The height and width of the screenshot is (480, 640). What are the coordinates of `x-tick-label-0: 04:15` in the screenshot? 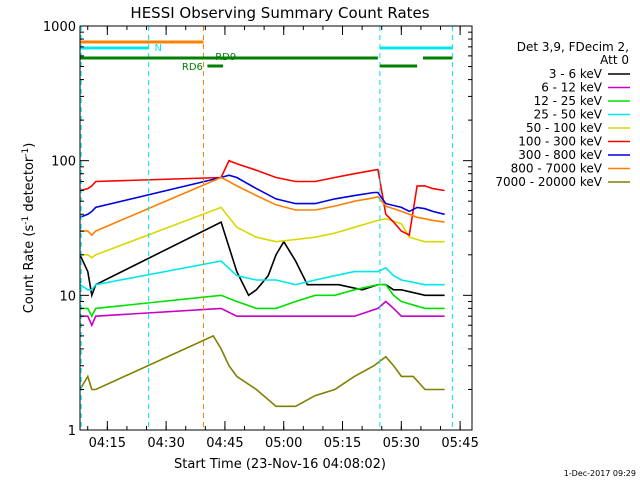 It's located at (107, 443).